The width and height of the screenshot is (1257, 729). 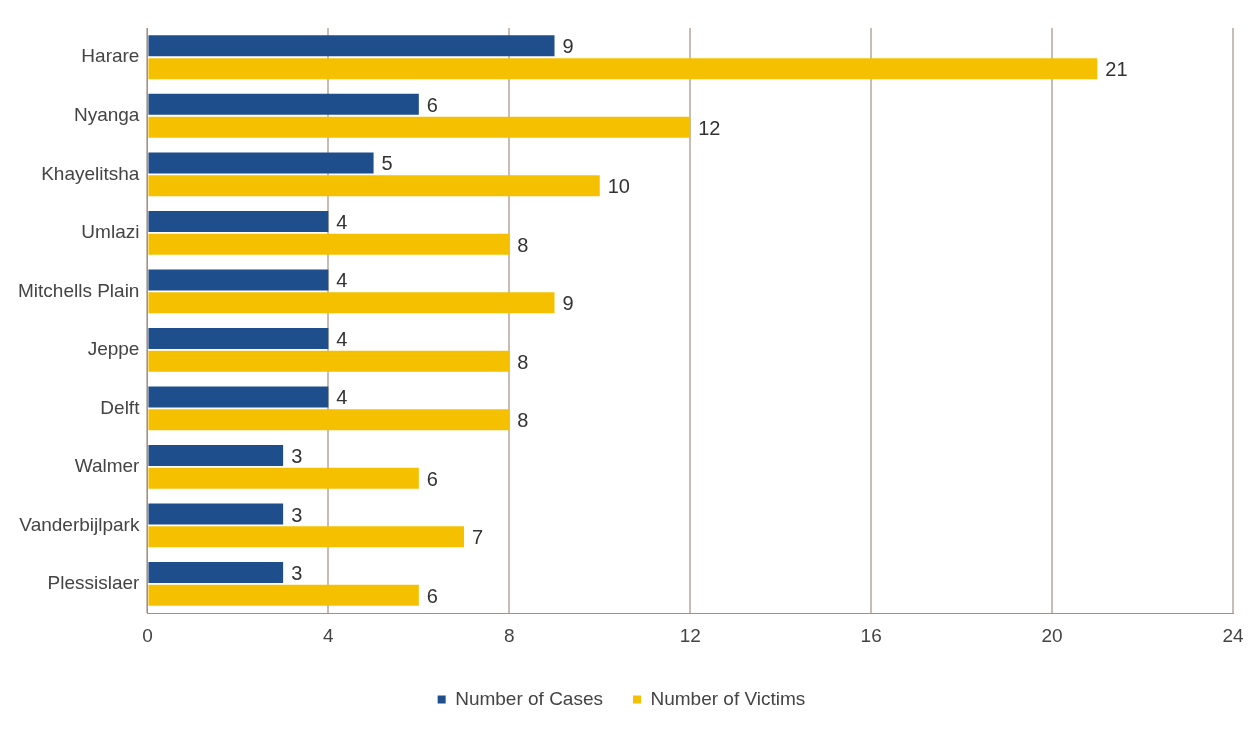 What do you see at coordinates (1116, 69) in the screenshot?
I see `data-label: 21` at bounding box center [1116, 69].